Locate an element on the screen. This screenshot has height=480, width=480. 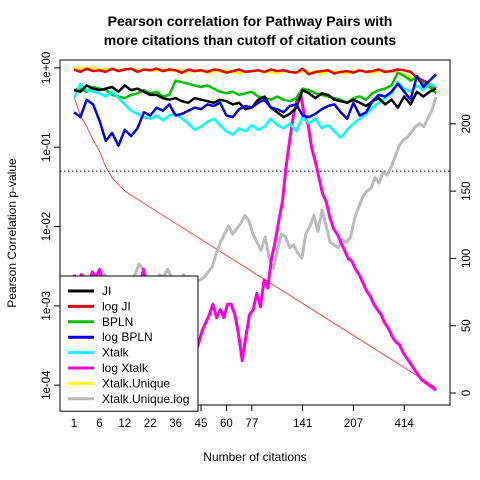
x-tick-label: 414 is located at coordinates (405, 424).